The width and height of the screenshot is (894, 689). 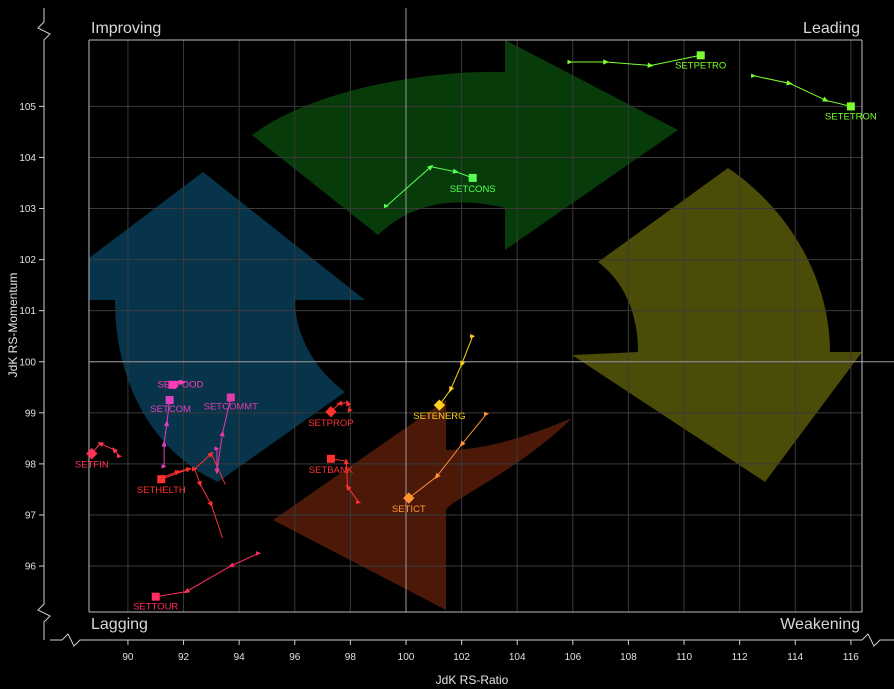 What do you see at coordinates (439, 416) in the screenshot?
I see `series-label-setenerg: SETENERG` at bounding box center [439, 416].